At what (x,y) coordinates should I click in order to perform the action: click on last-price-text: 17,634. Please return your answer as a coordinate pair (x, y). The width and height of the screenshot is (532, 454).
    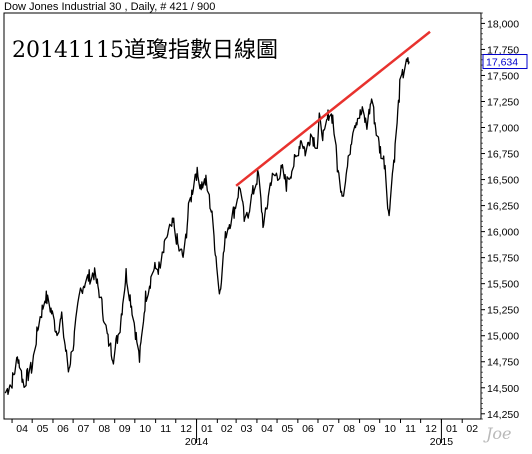
    Looking at the image, I should click on (502, 63).